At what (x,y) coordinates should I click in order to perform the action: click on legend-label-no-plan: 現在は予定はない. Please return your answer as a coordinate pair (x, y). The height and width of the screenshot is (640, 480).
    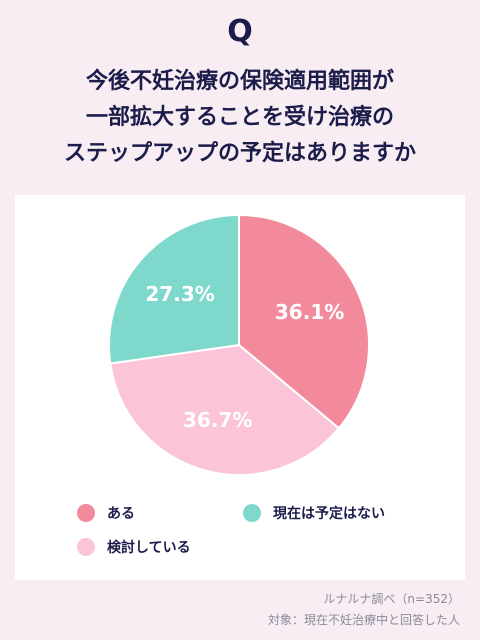
    Looking at the image, I should click on (329, 514).